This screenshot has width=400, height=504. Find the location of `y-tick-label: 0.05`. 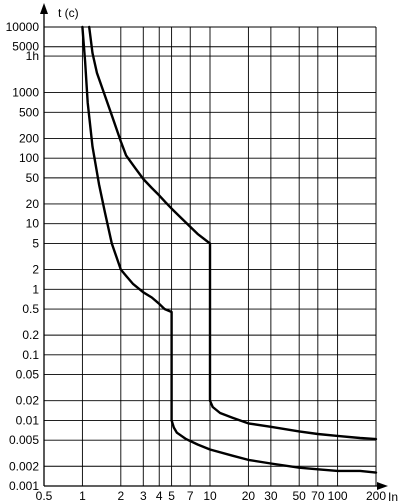

y-tick-label: 0.05 is located at coordinates (28, 375).